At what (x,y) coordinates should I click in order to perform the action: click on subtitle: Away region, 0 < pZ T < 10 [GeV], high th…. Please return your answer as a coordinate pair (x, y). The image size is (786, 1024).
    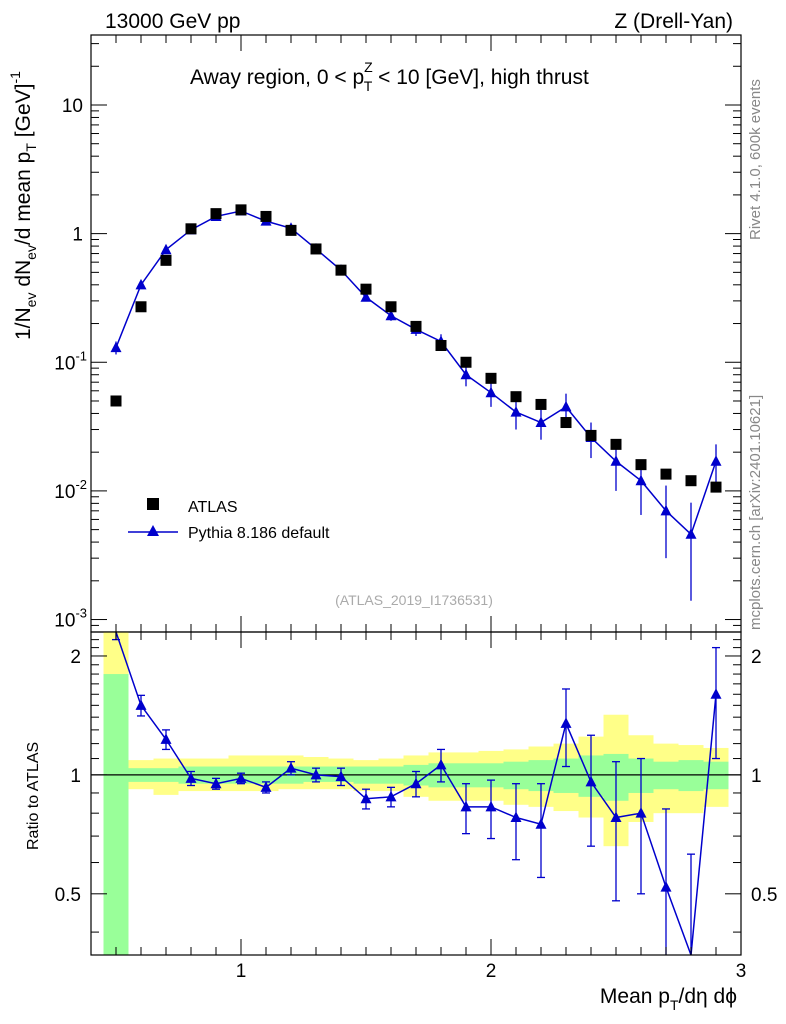
    Looking at the image, I should click on (389, 76).